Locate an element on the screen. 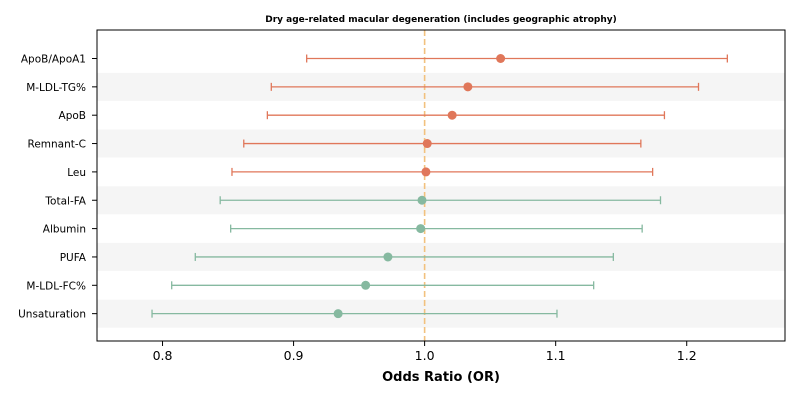  point-estimates is located at coordinates (419, 186).